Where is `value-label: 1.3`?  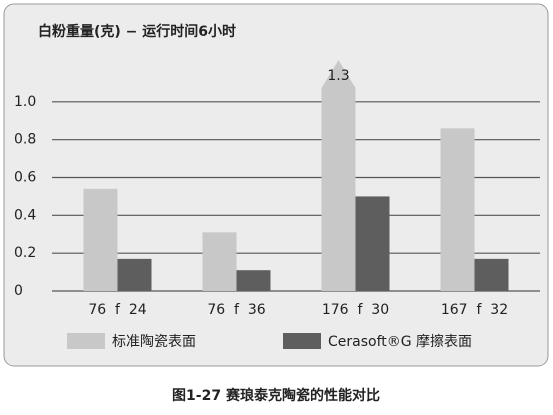
value-label: 1.3 is located at coordinates (338, 76).